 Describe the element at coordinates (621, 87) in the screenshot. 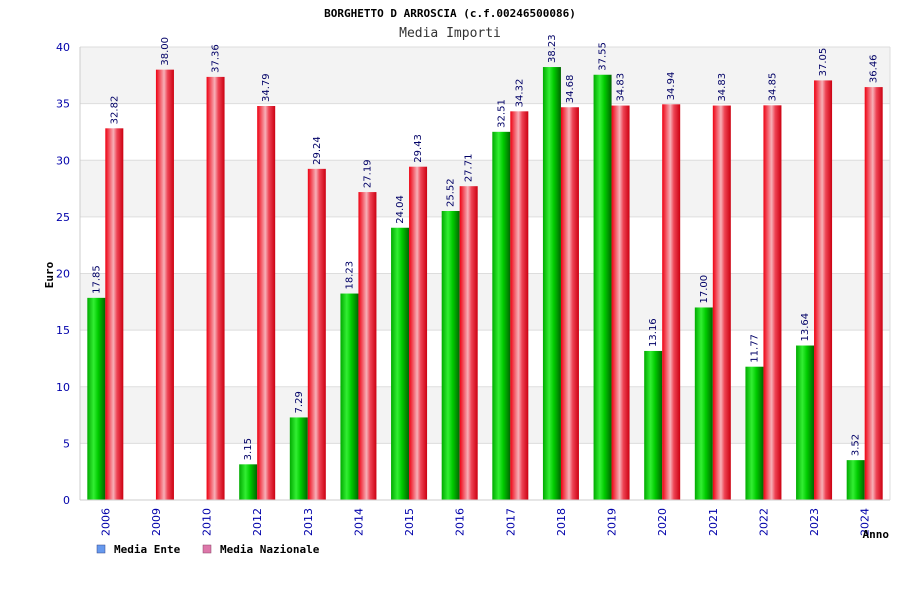

I see `data-label-media-nazionale-2019: 34.83` at that location.